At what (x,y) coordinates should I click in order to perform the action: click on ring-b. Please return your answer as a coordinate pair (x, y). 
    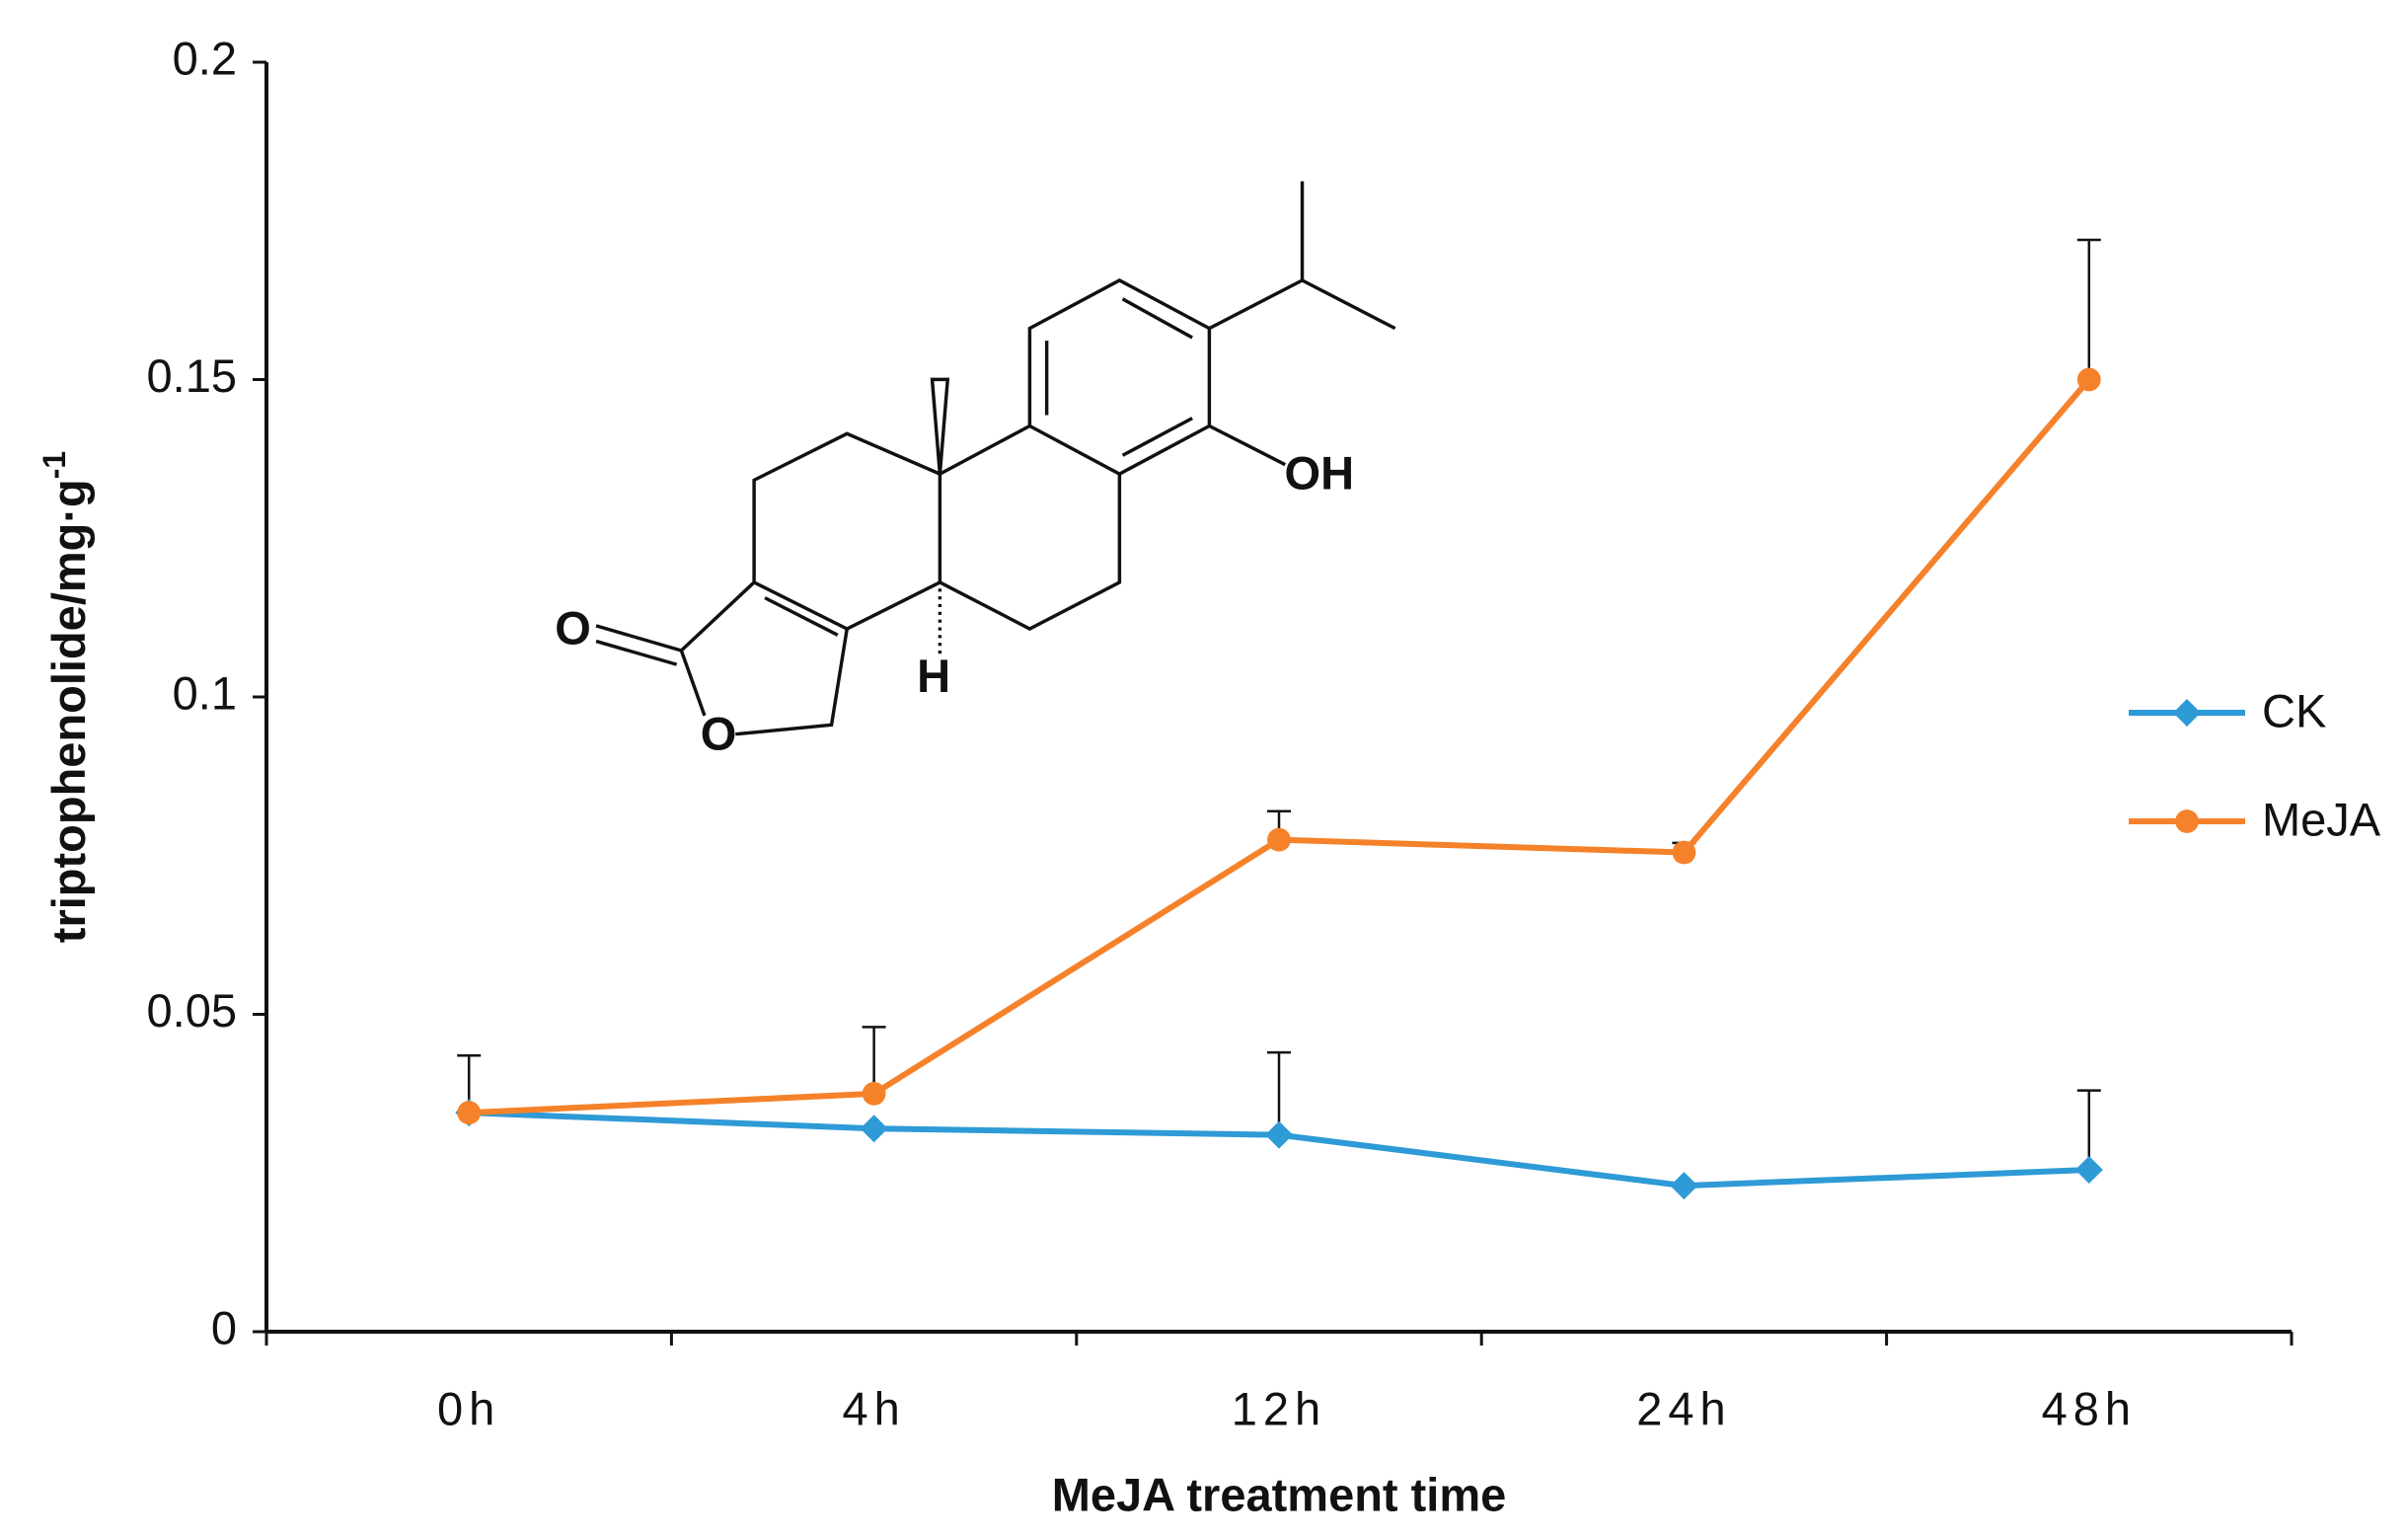
    Looking at the image, I should click on (1030, 527).